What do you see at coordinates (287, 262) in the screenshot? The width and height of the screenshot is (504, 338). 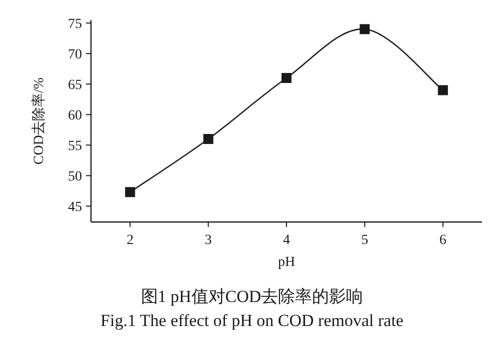 I see `x-axis-title: pH` at bounding box center [287, 262].